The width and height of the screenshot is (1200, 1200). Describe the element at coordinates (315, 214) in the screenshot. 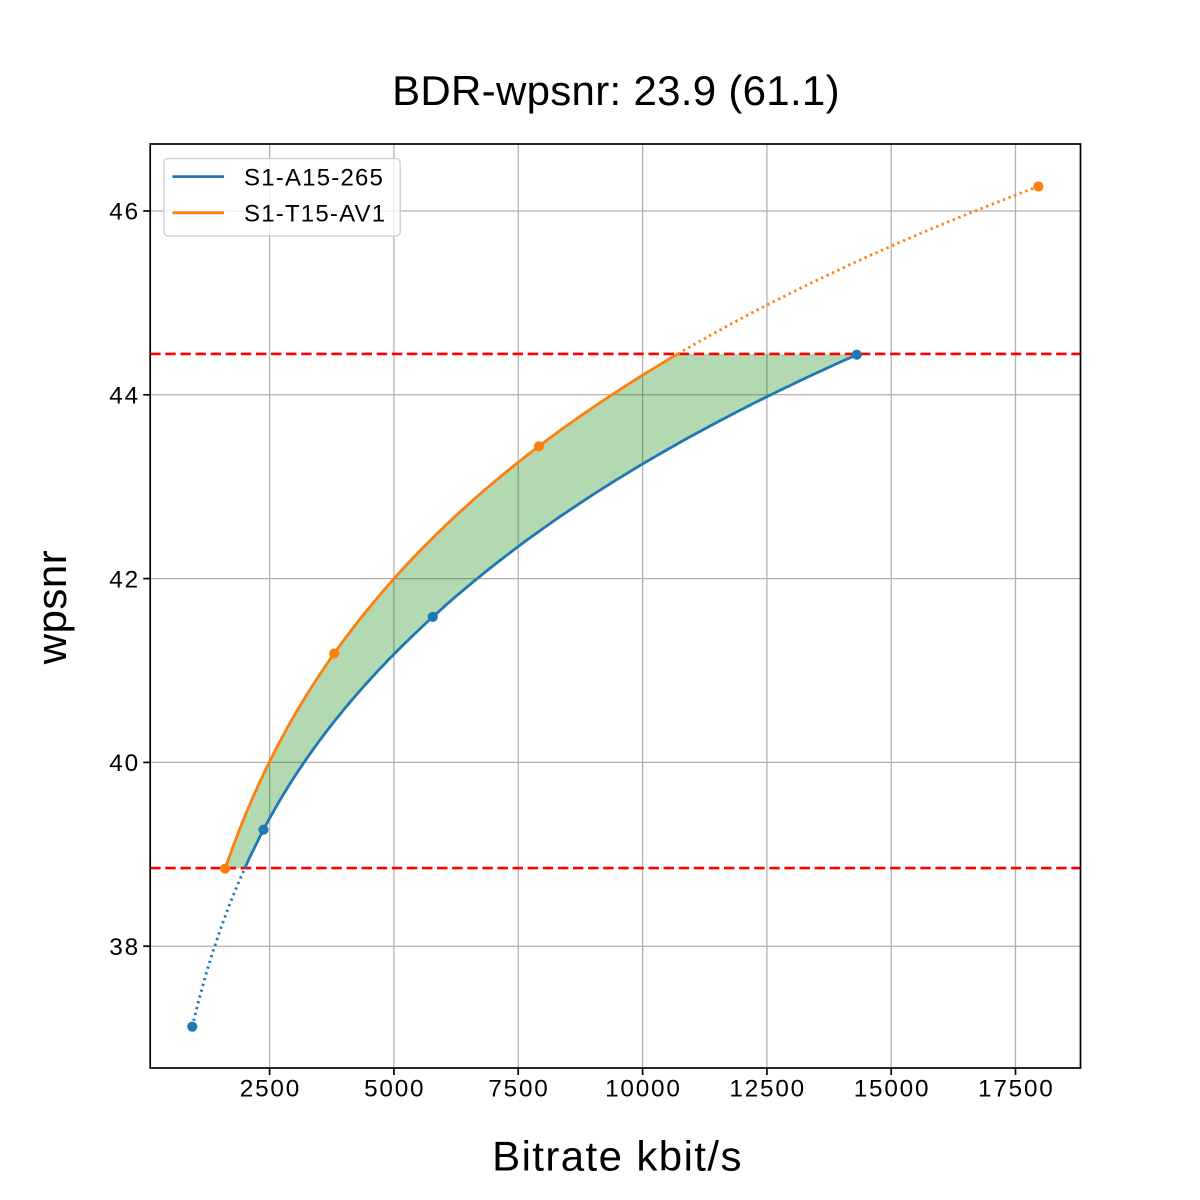

I see `svg-text: S1-T15-AV1` at that location.